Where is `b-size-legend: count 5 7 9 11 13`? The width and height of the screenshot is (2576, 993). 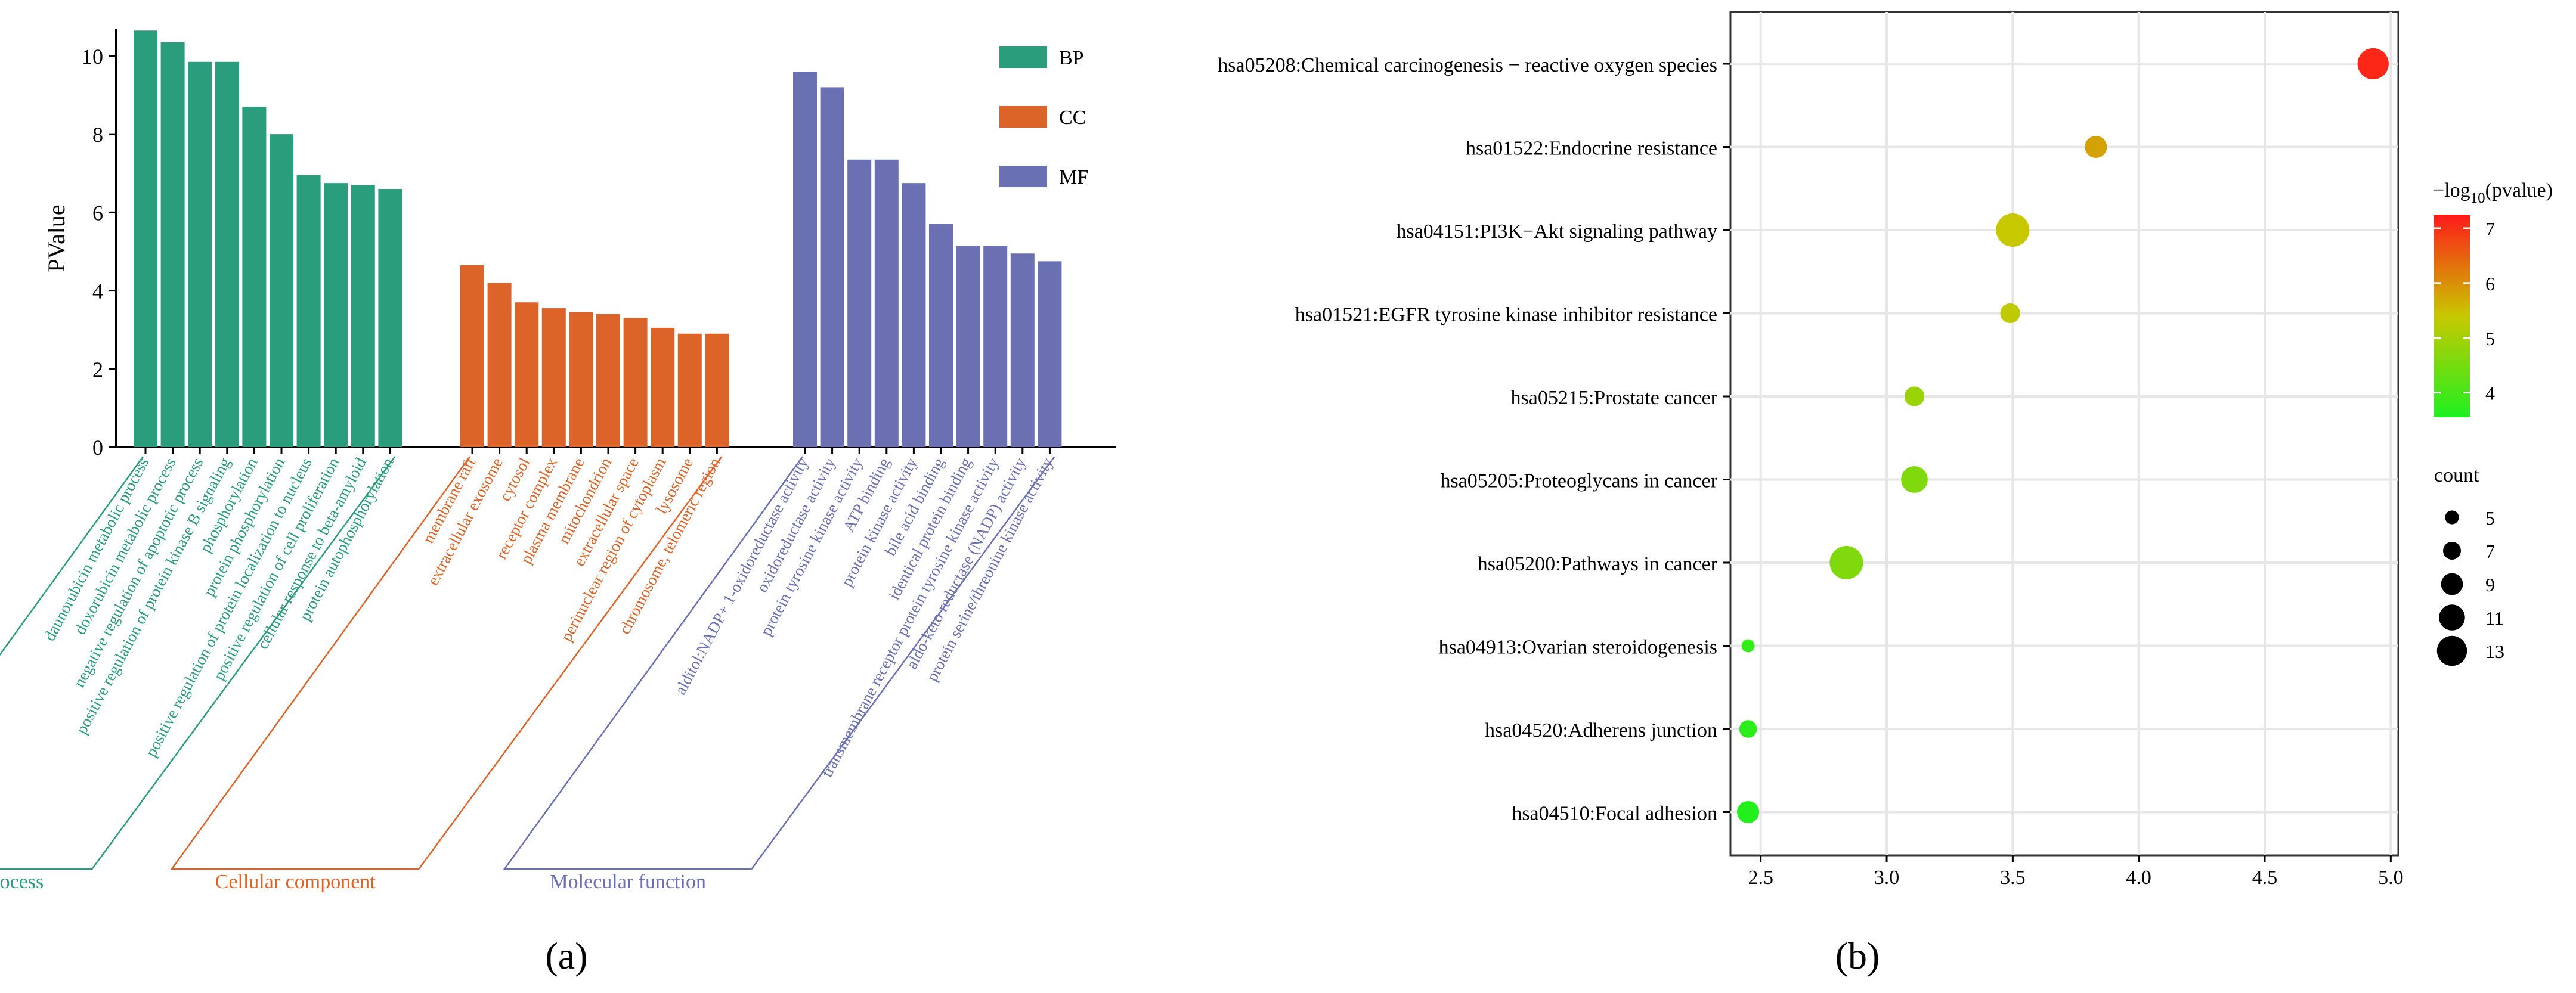 b-size-legend: count 5 7 9 11 13 is located at coordinates (2469, 565).